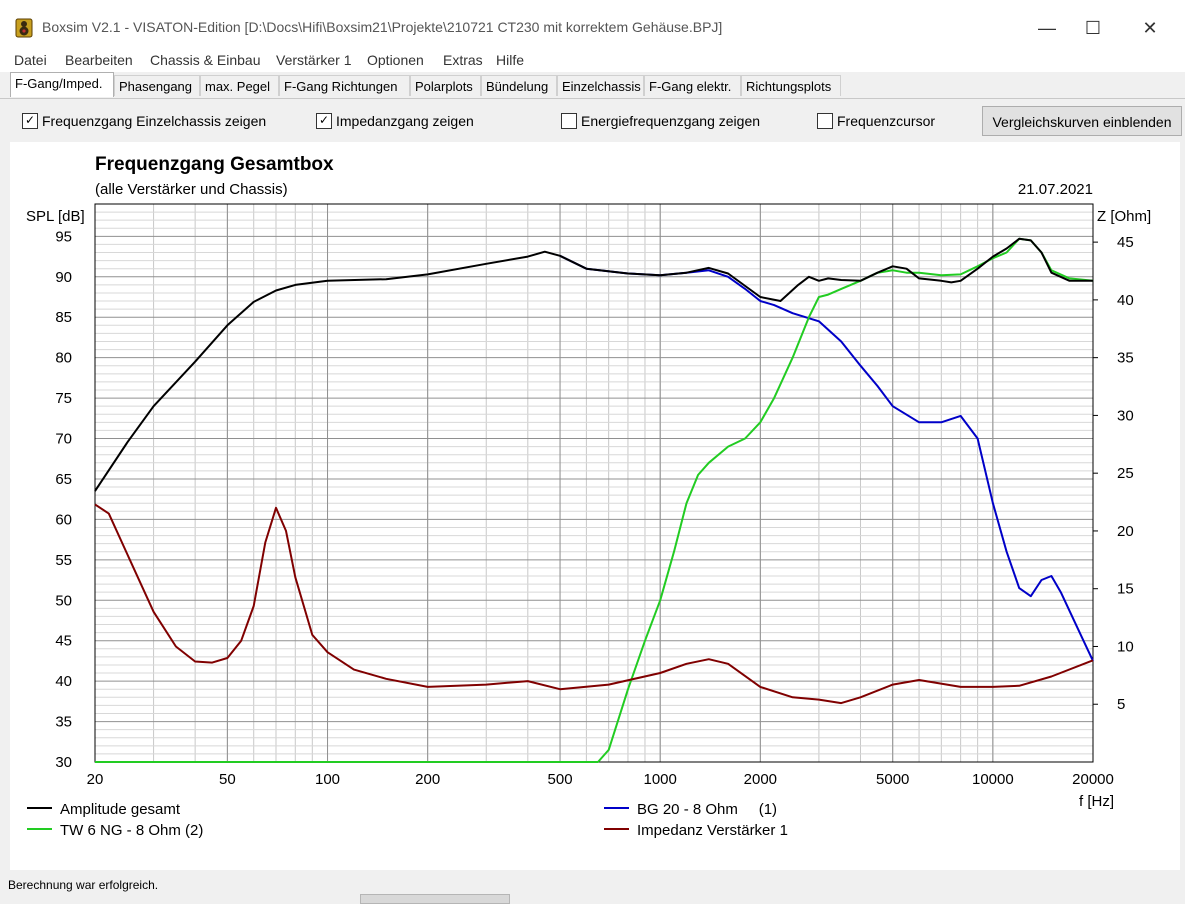  I want to click on menu-verstaerker-1: Verstärker 1, so click(314, 60).